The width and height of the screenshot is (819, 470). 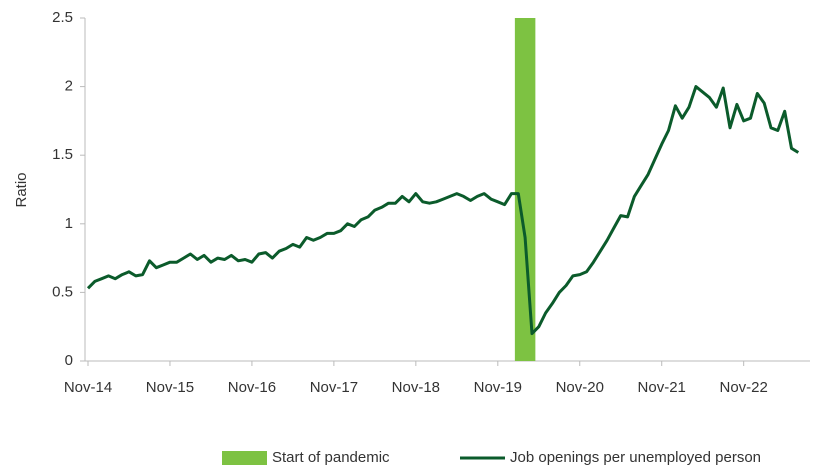 I want to click on y-tick-label: 0.5, so click(x=62, y=291).